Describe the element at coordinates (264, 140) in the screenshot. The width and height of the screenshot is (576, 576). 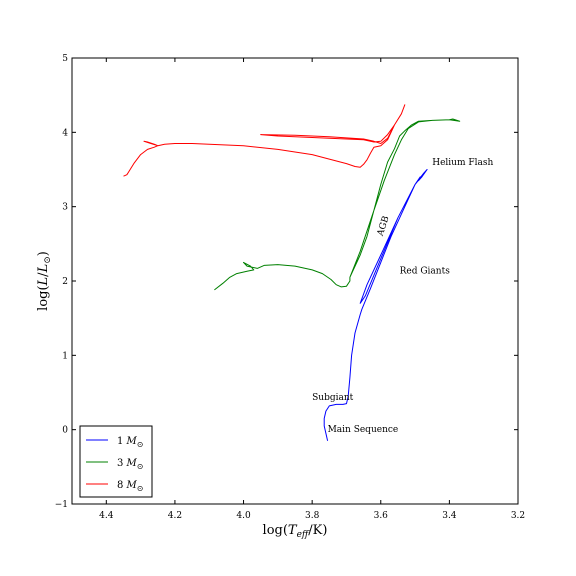
I see `series-line-8-msun` at that location.